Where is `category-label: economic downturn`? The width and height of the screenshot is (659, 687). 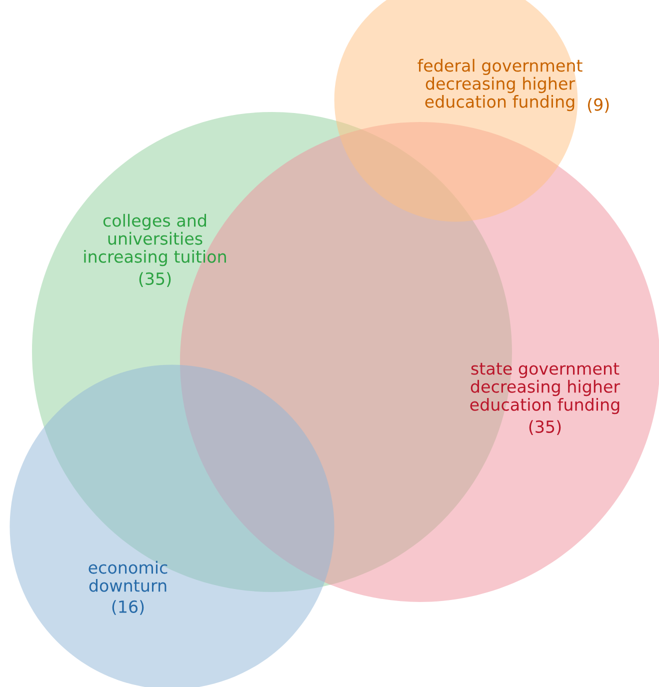 category-label: economic downturn is located at coordinates (128, 576).